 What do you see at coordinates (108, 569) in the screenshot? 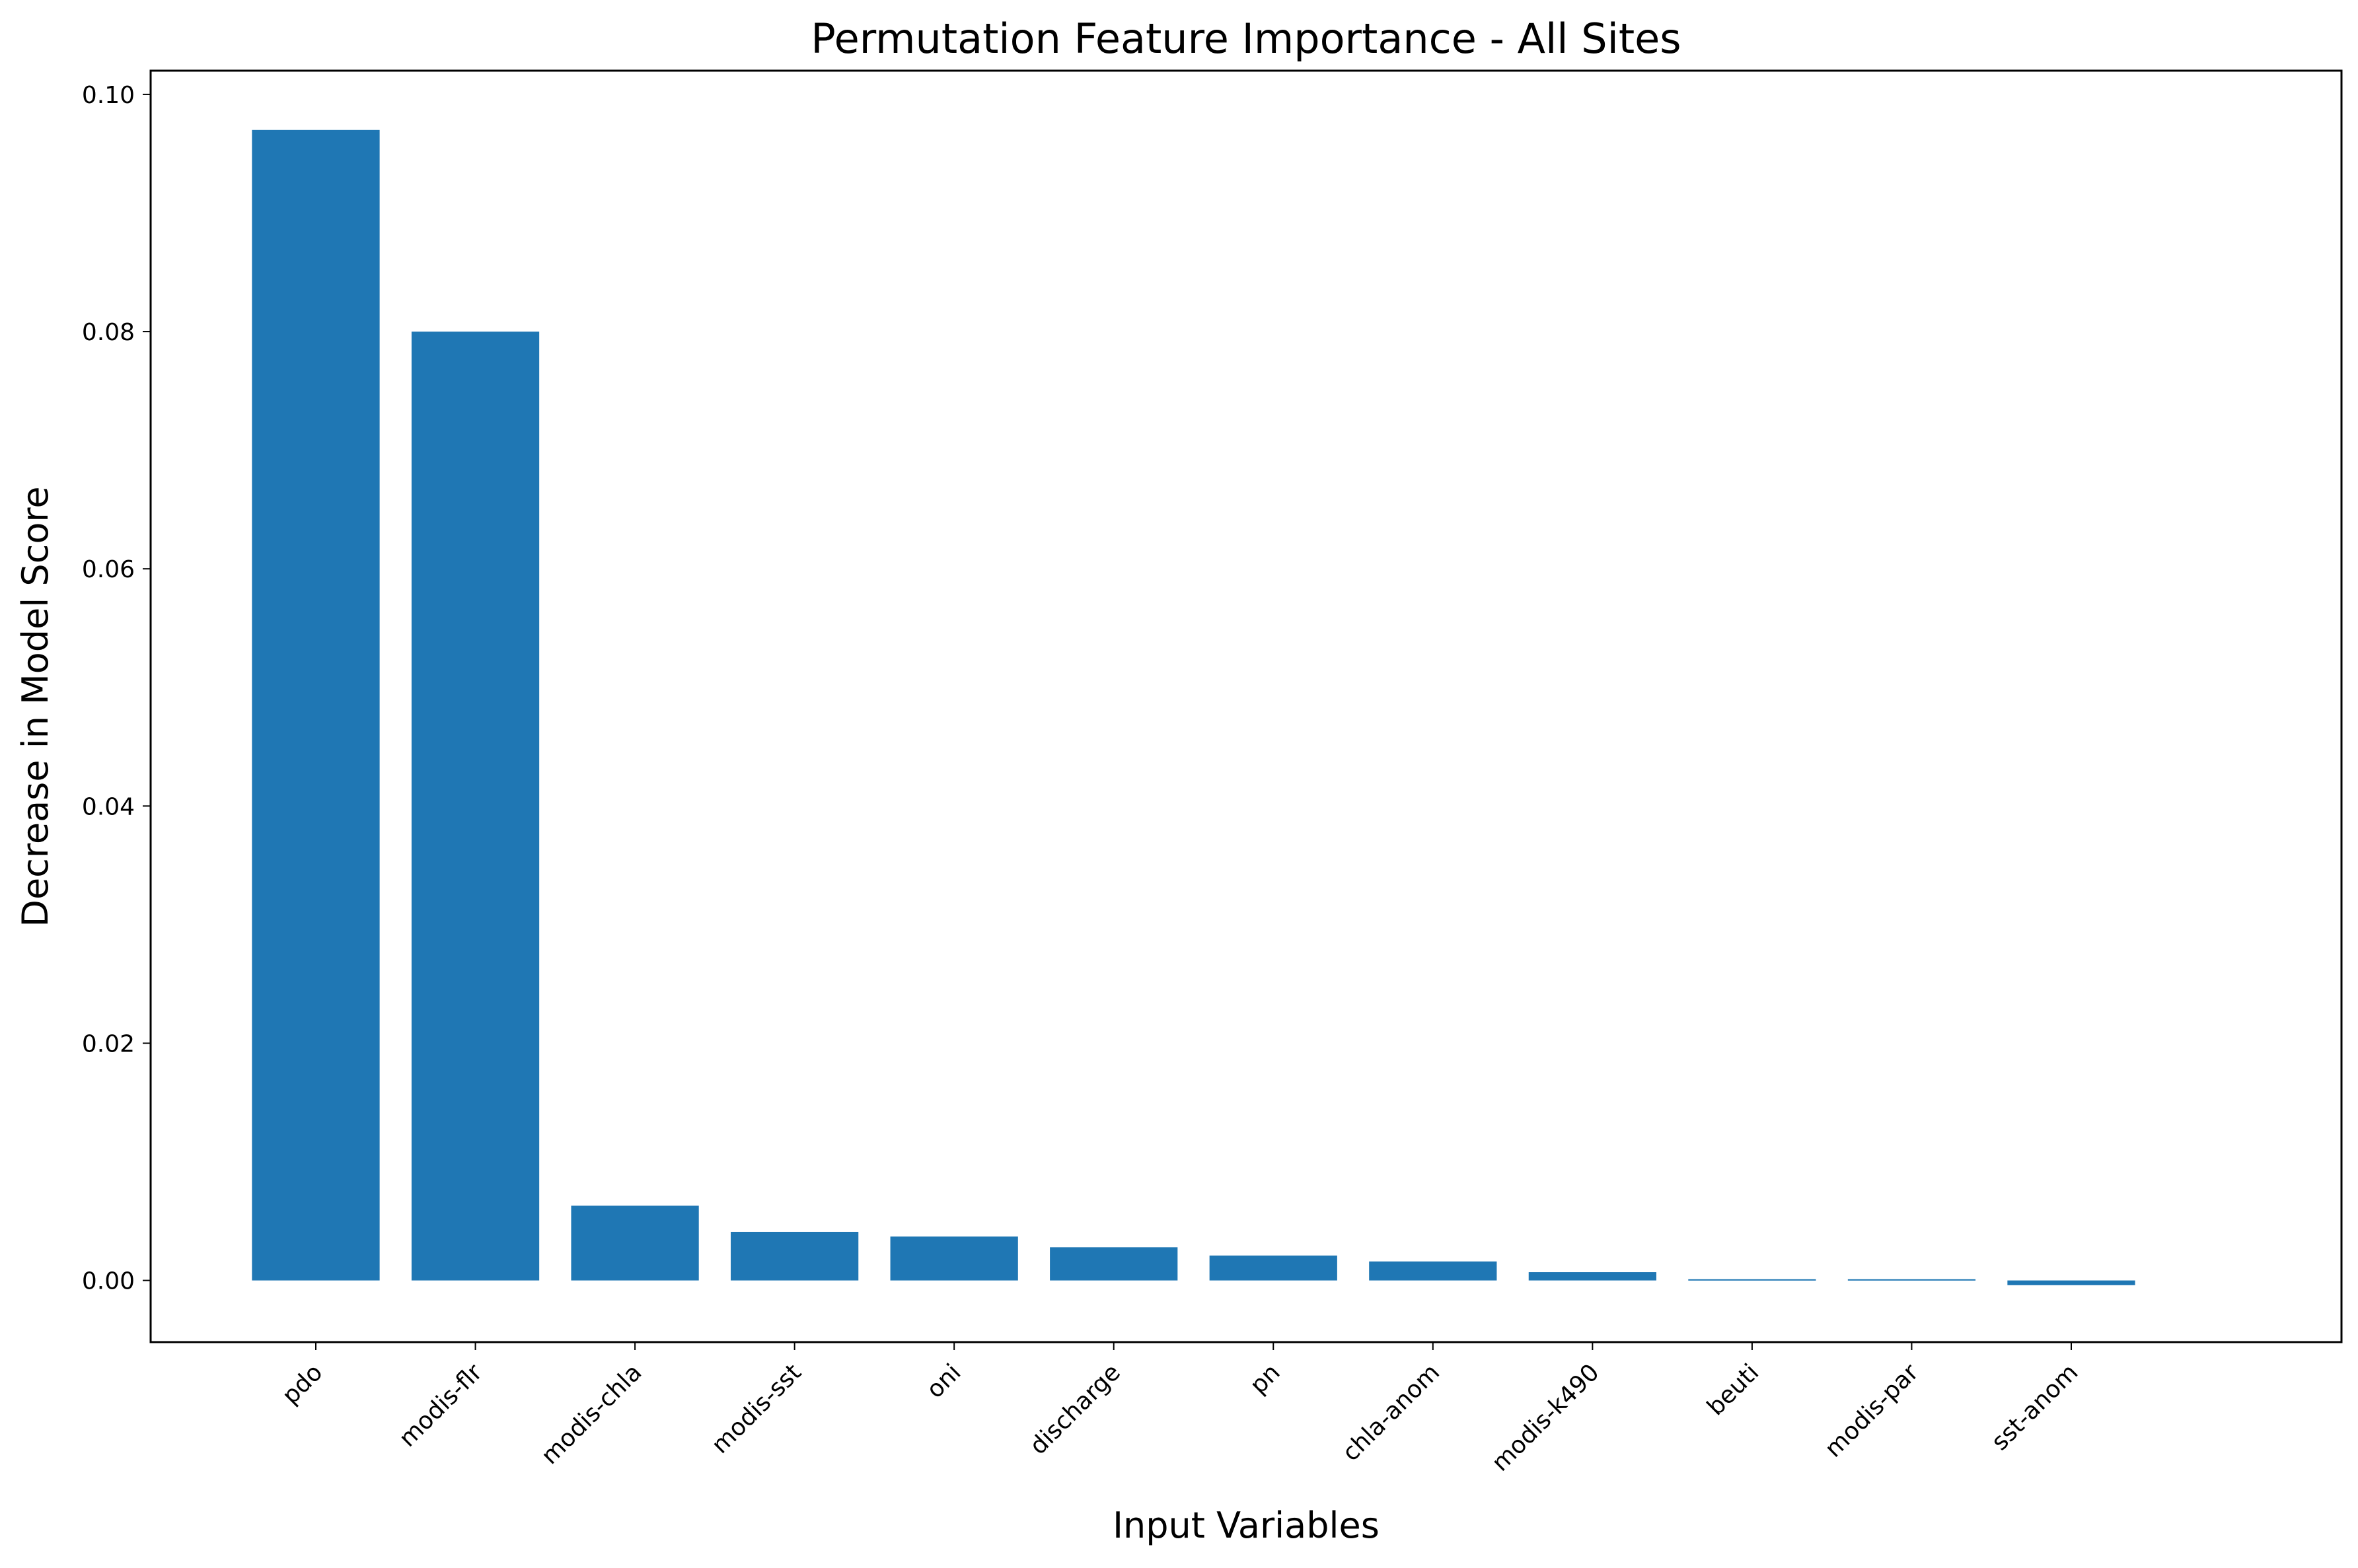
I see `y-tick-label: 0.06` at bounding box center [108, 569].